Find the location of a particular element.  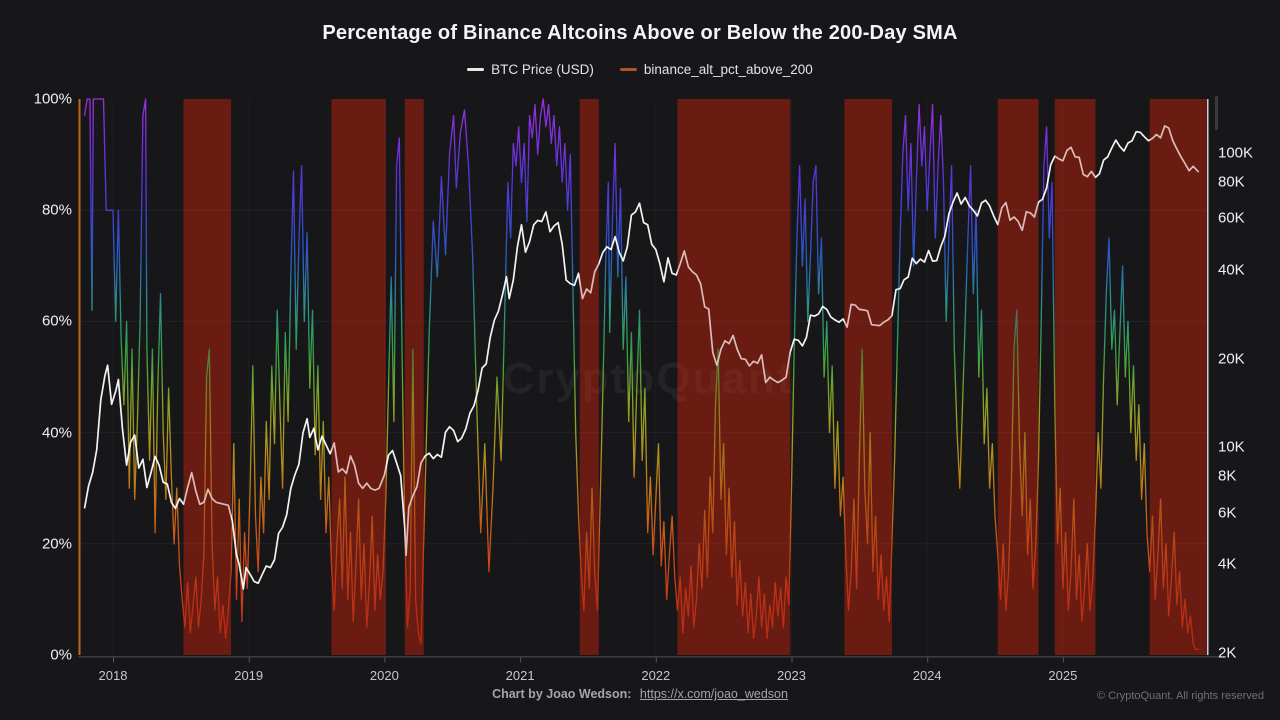

credit-link: https://x.com/joao_wedson is located at coordinates (713, 694).